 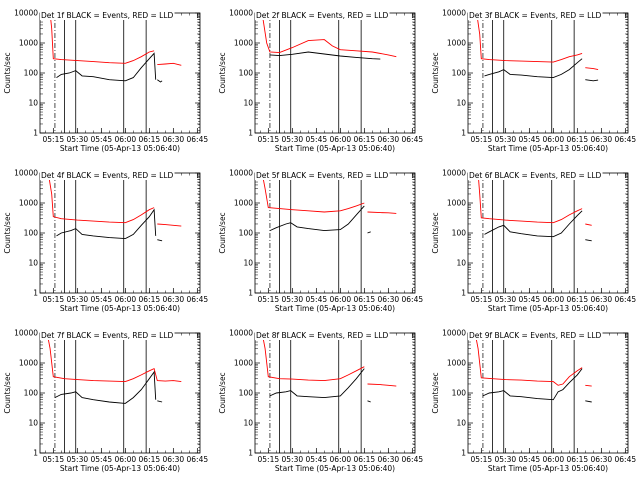 What do you see at coordinates (107, 175) in the screenshot?
I see `panel-title: Det 4f BLACK = Events, RED = LLD` at bounding box center [107, 175].